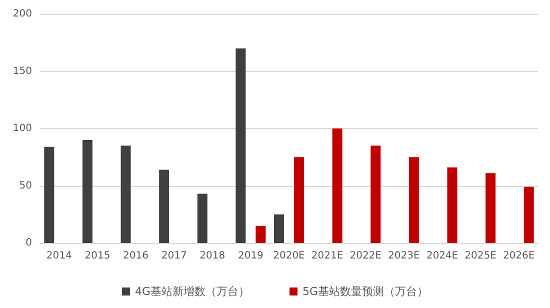 The width and height of the screenshot is (550, 308). What do you see at coordinates (174, 256) in the screenshot?
I see `x-tick-label: 2017` at bounding box center [174, 256].